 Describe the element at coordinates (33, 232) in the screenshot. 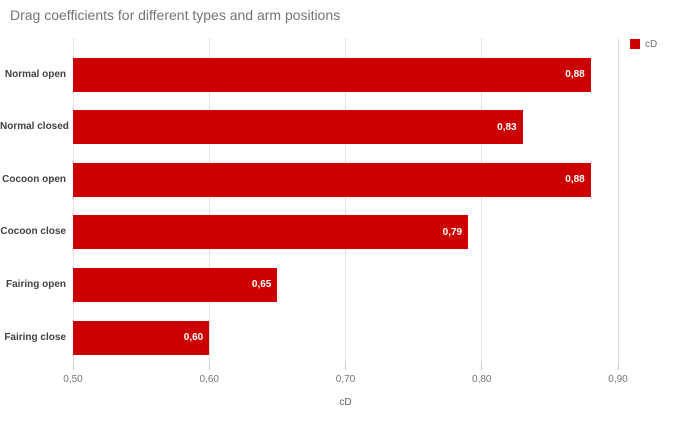

I see `category-label: Cocoon close` at that location.